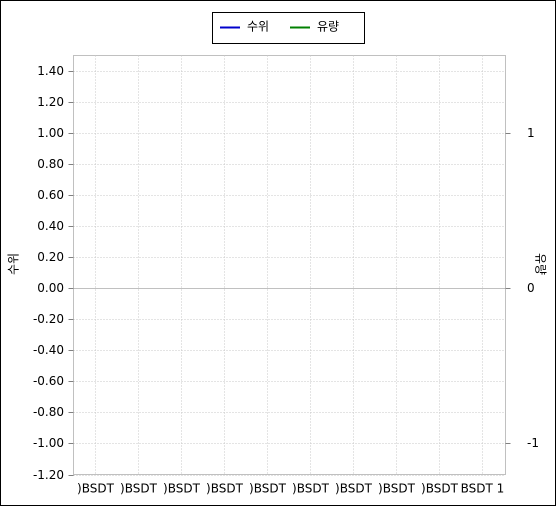 Image resolution: width=556 pixels, height=510 pixels. What do you see at coordinates (328, 27) in the screenshot?
I see `legend-label: 유량` at bounding box center [328, 27].